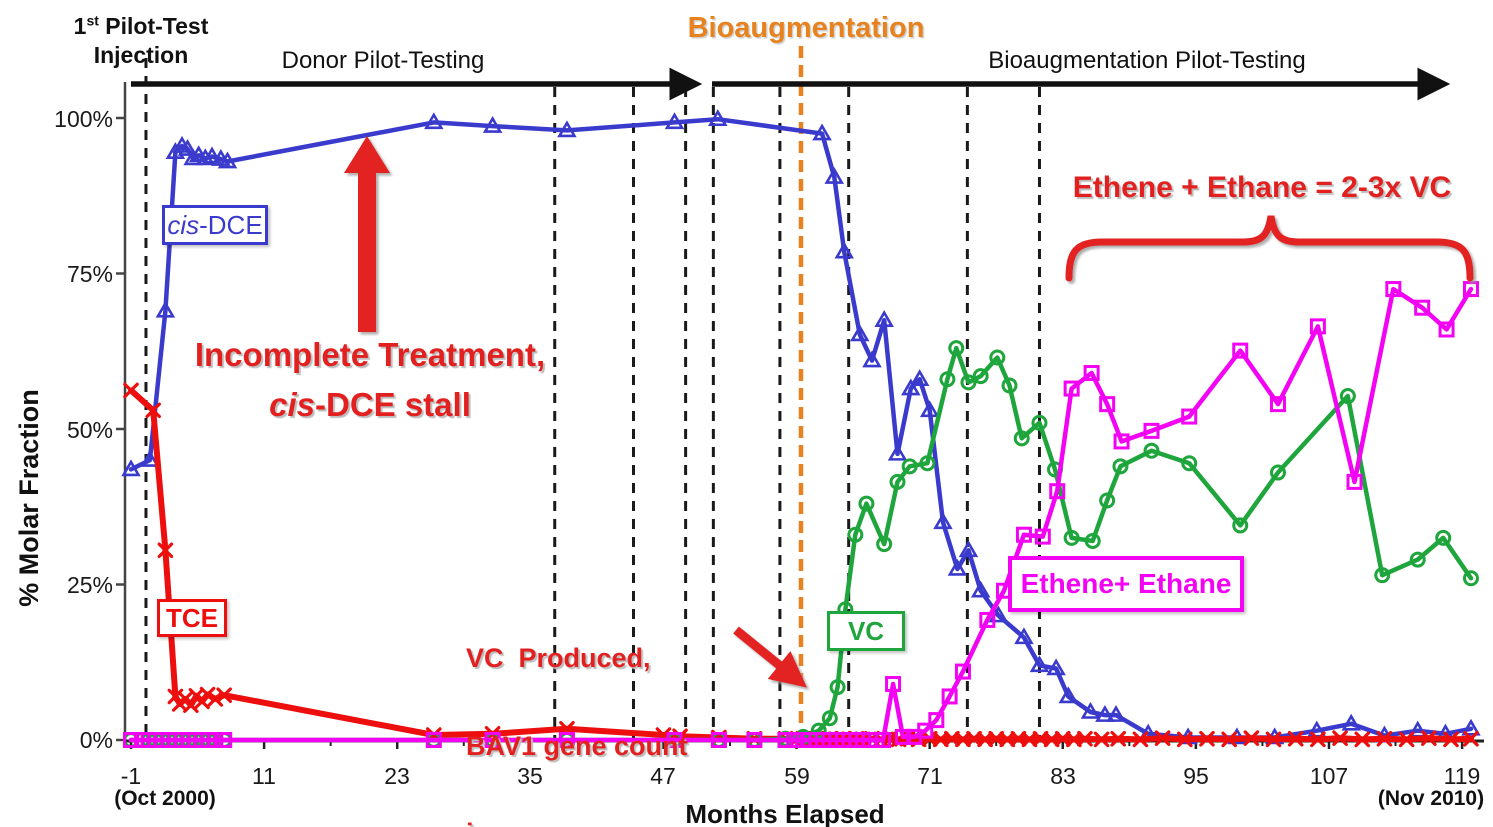  Describe the element at coordinates (370, 379) in the screenshot. I see `incomplete-treatment-annotation: Incomplete Treatment, cis-DCE stall` at that location.